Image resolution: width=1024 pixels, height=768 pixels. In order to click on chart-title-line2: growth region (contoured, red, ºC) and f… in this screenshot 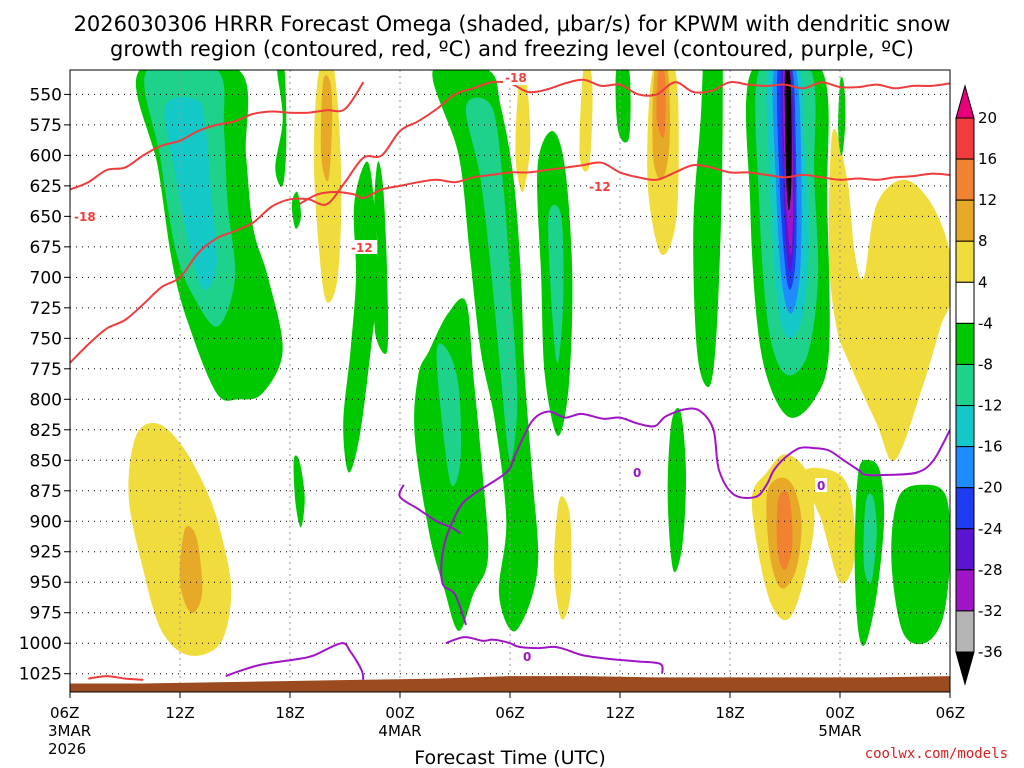, I will do `click(512, 49)`.